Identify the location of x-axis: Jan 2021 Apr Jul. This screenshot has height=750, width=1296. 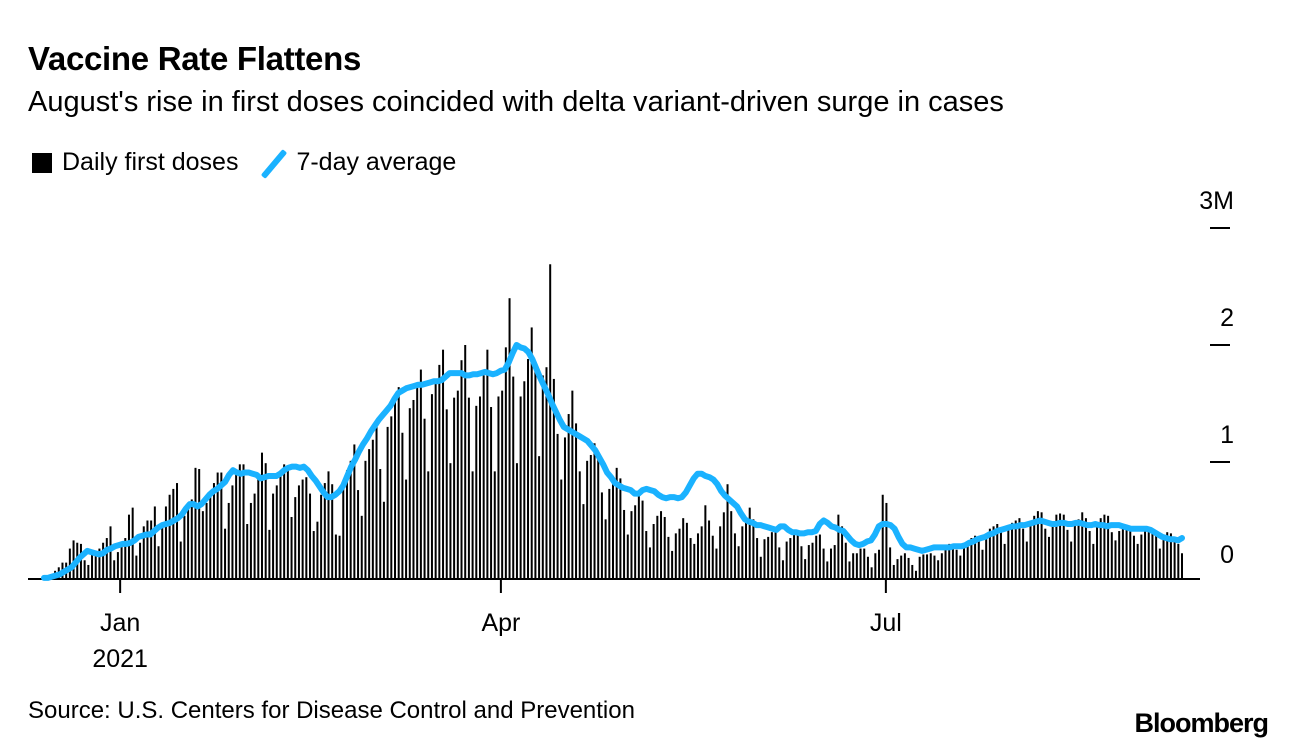
(497, 626).